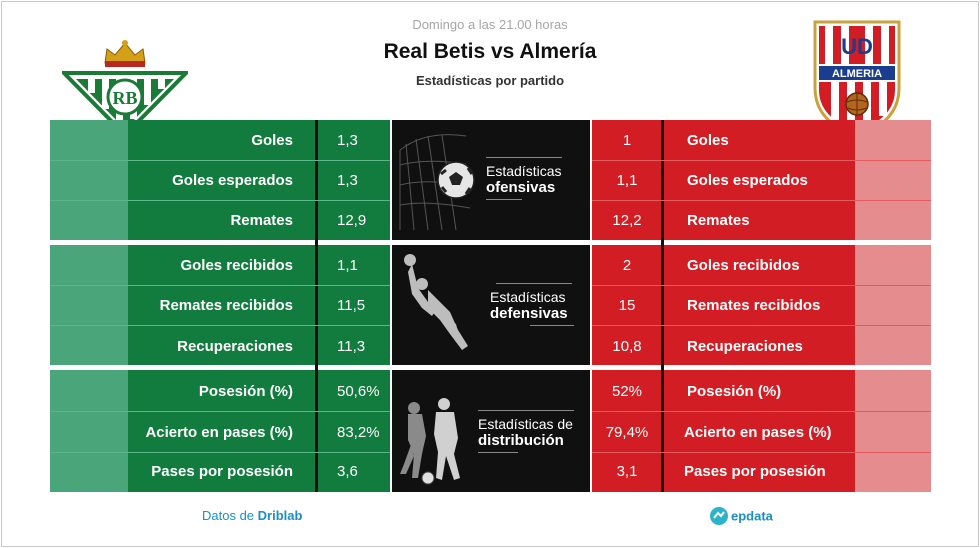 This screenshot has width=980, height=548. What do you see at coordinates (521, 440) in the screenshot?
I see `panel-distribution-line2: distribución` at bounding box center [521, 440].